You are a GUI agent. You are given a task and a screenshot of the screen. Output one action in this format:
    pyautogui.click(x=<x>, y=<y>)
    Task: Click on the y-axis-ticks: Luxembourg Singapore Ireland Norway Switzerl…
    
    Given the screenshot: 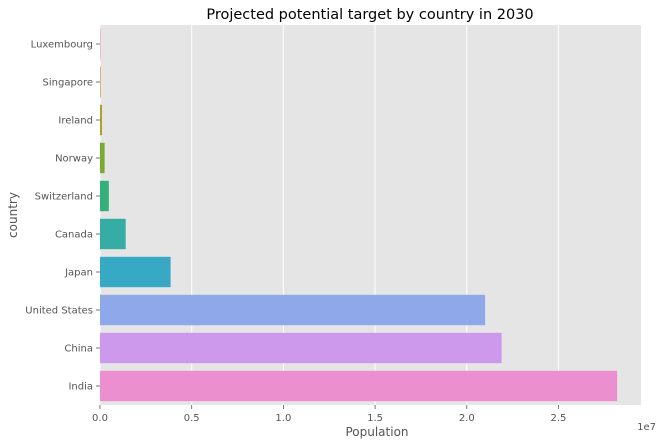 What is the action you would take?
    pyautogui.click(x=62, y=216)
    